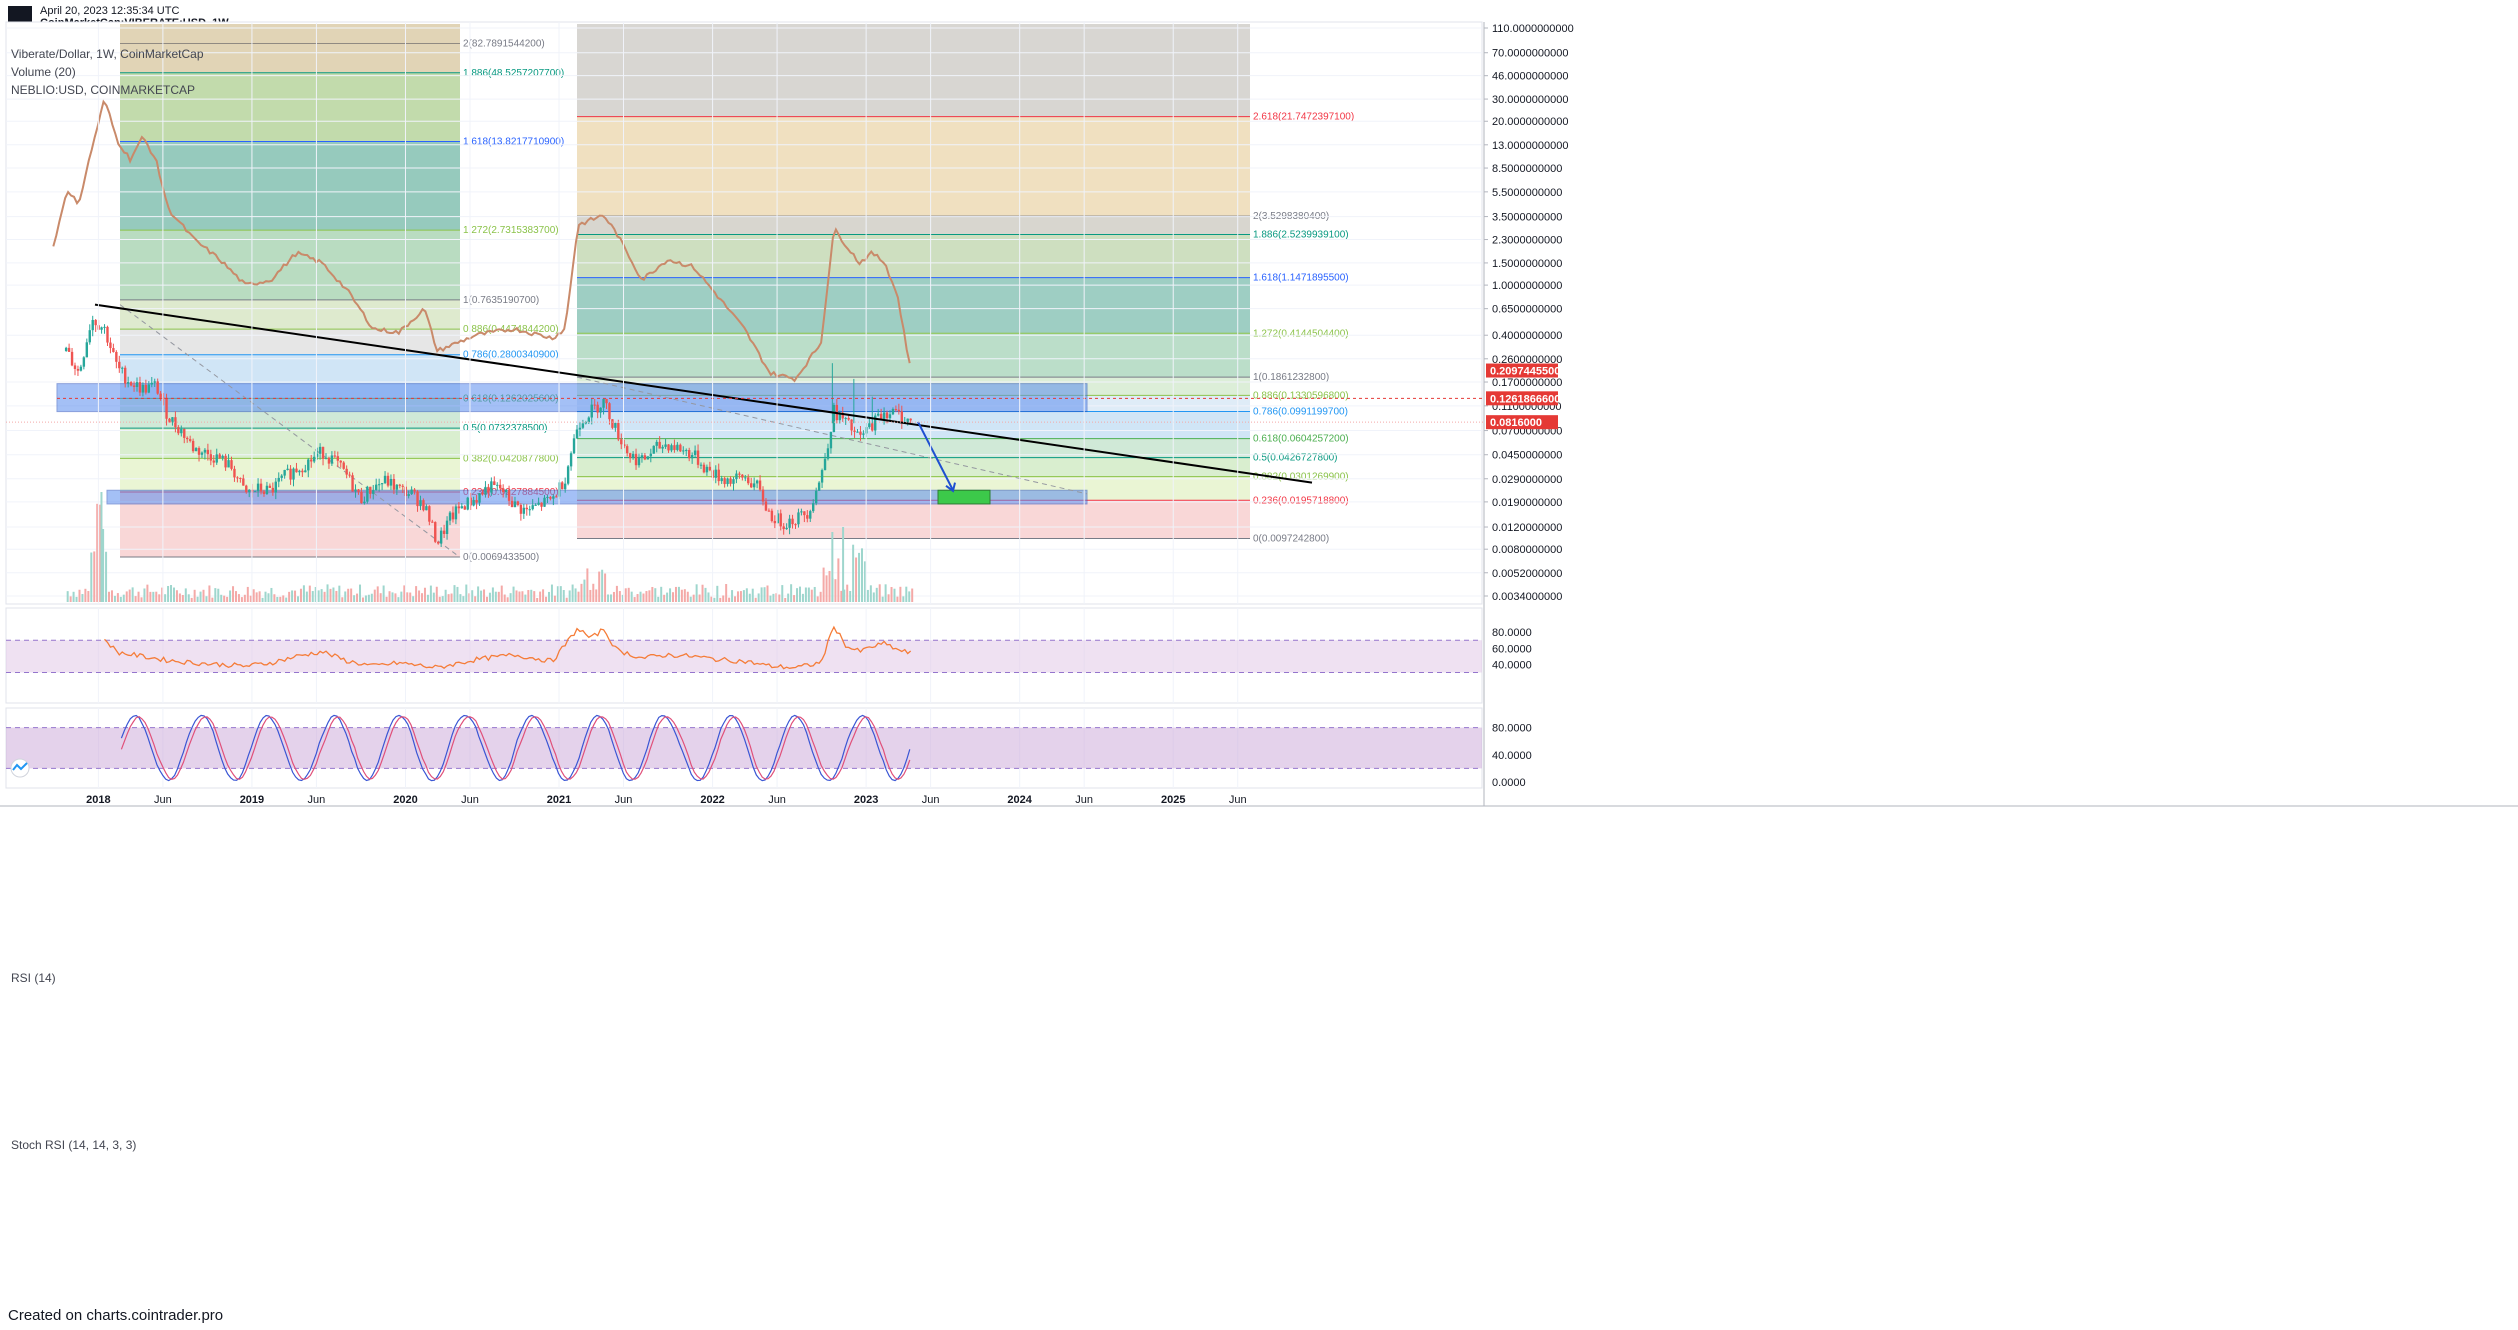  I want to click on price-label-box, so click(1522, 370).